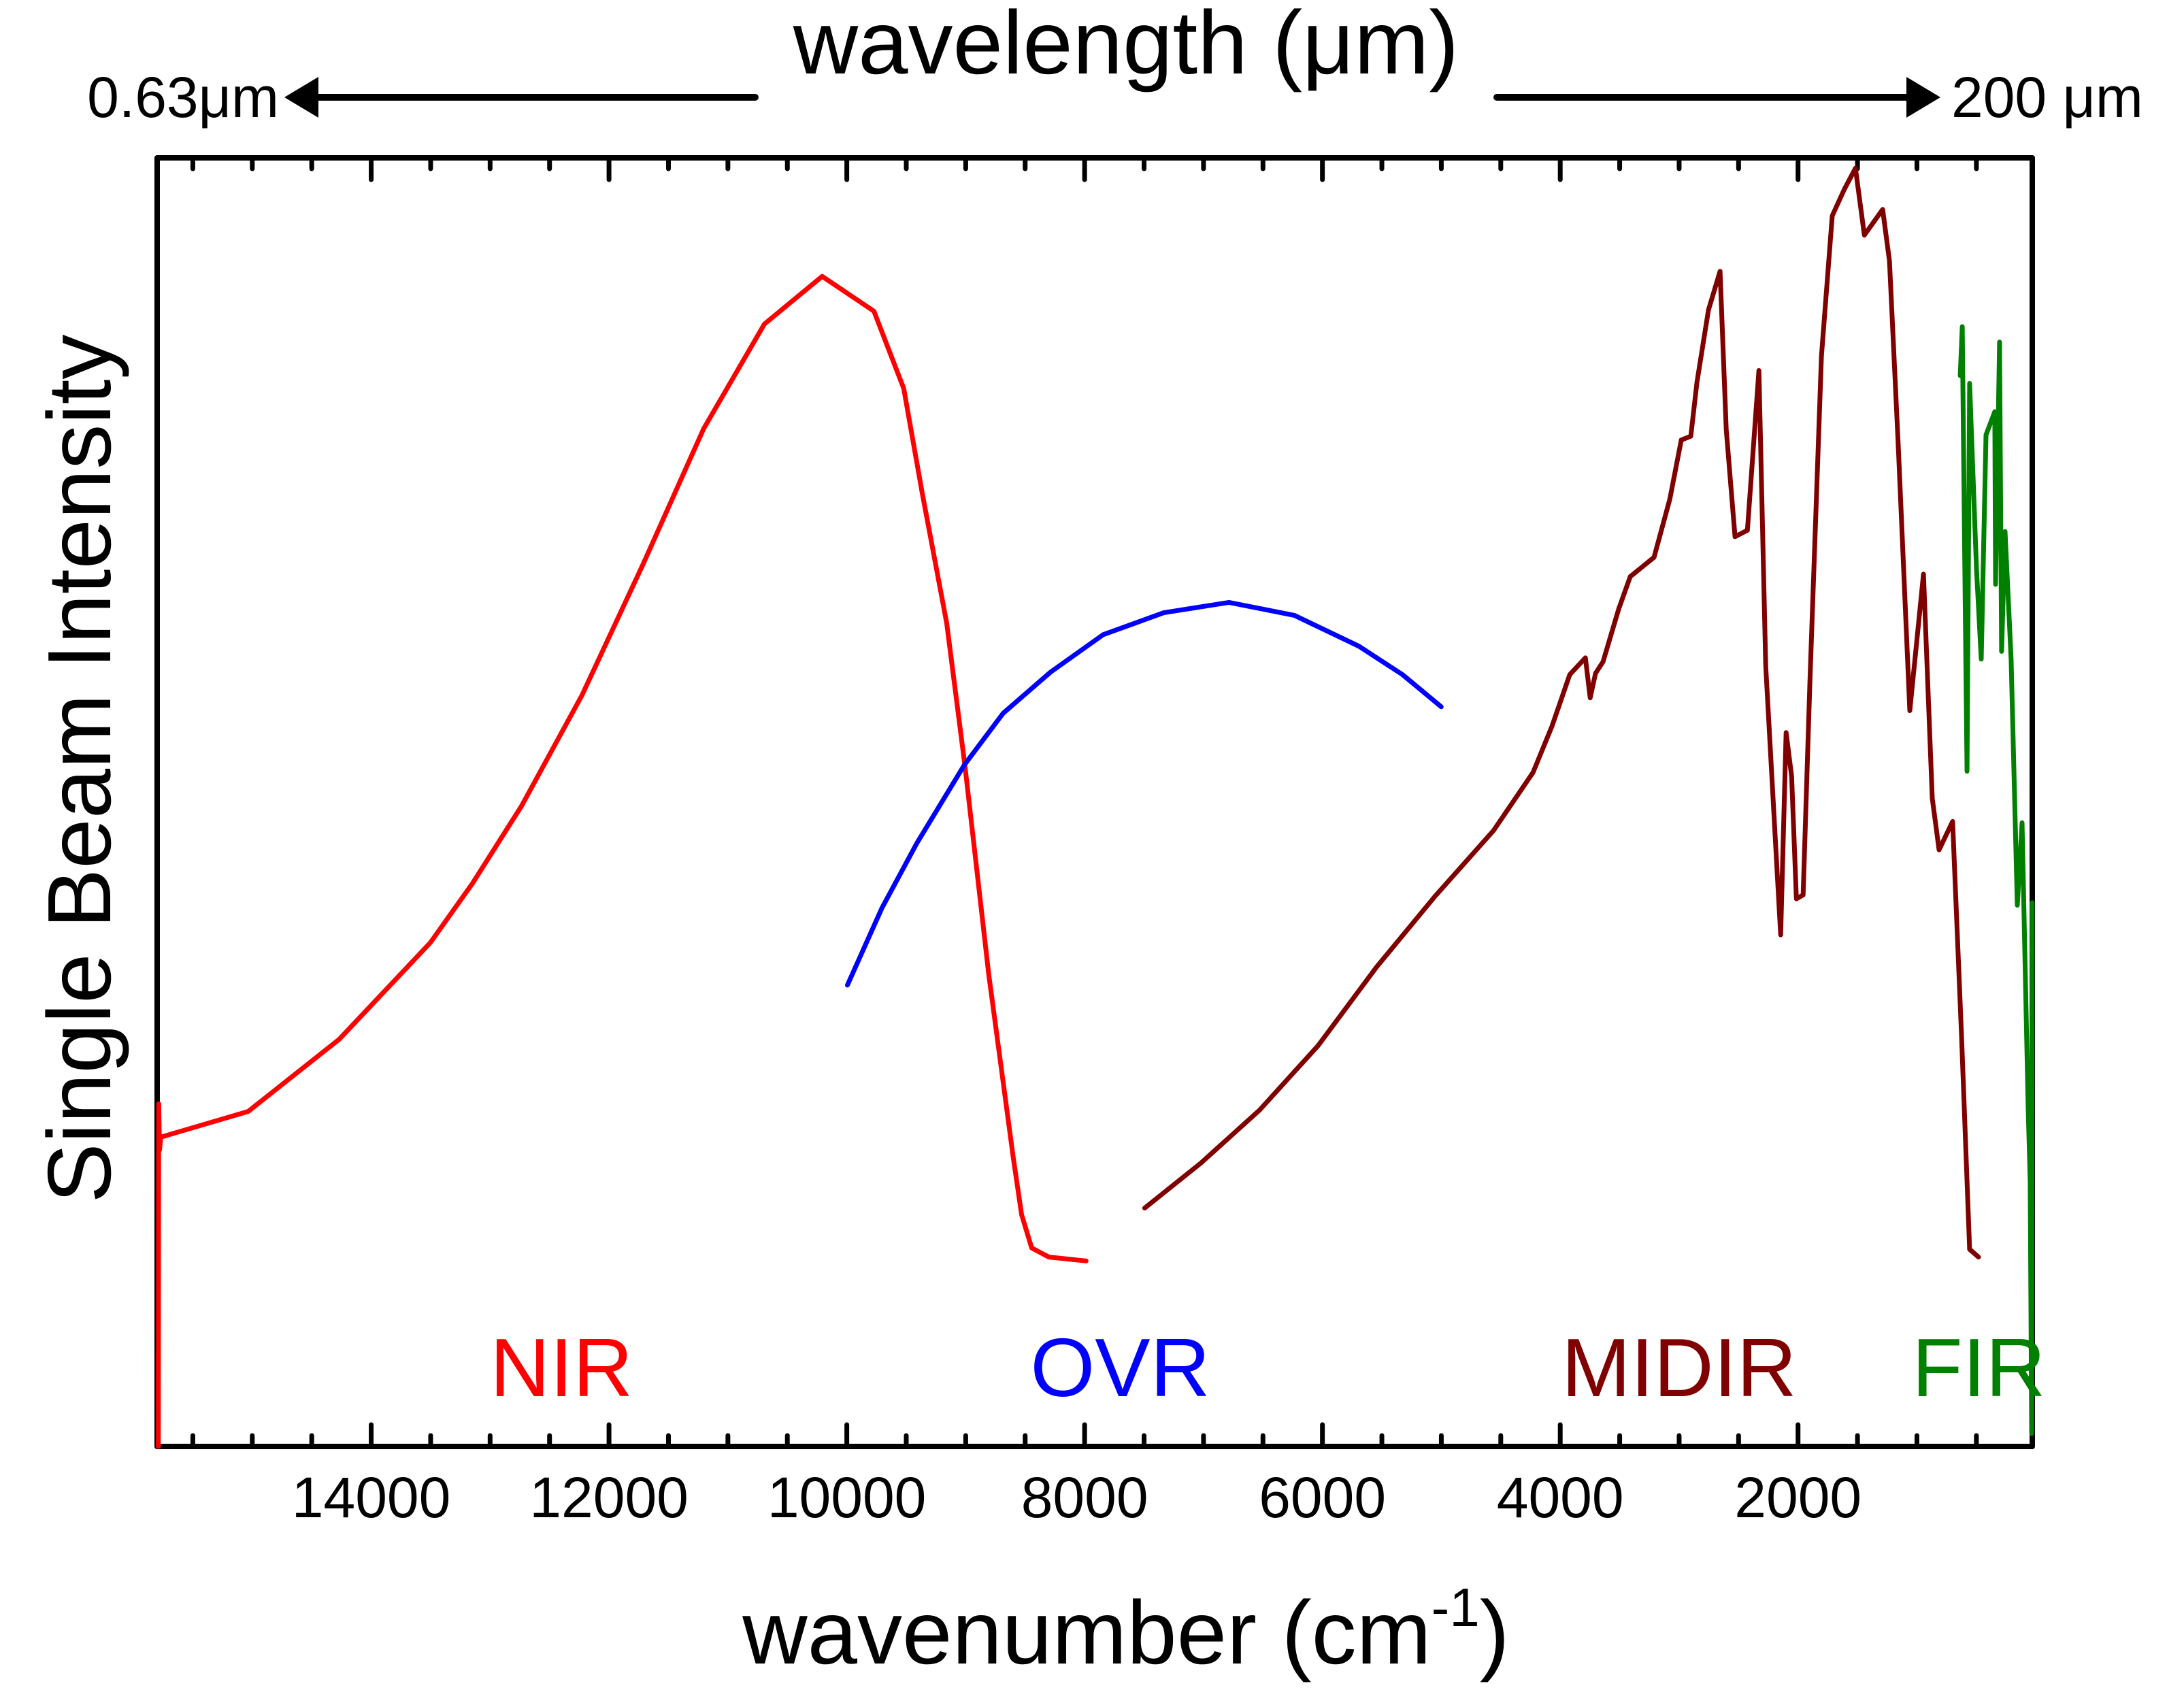  I want to click on wavelength-axis-annotation: wavelength (μm) 0.63μm 200 μm, so click(1115, 65).